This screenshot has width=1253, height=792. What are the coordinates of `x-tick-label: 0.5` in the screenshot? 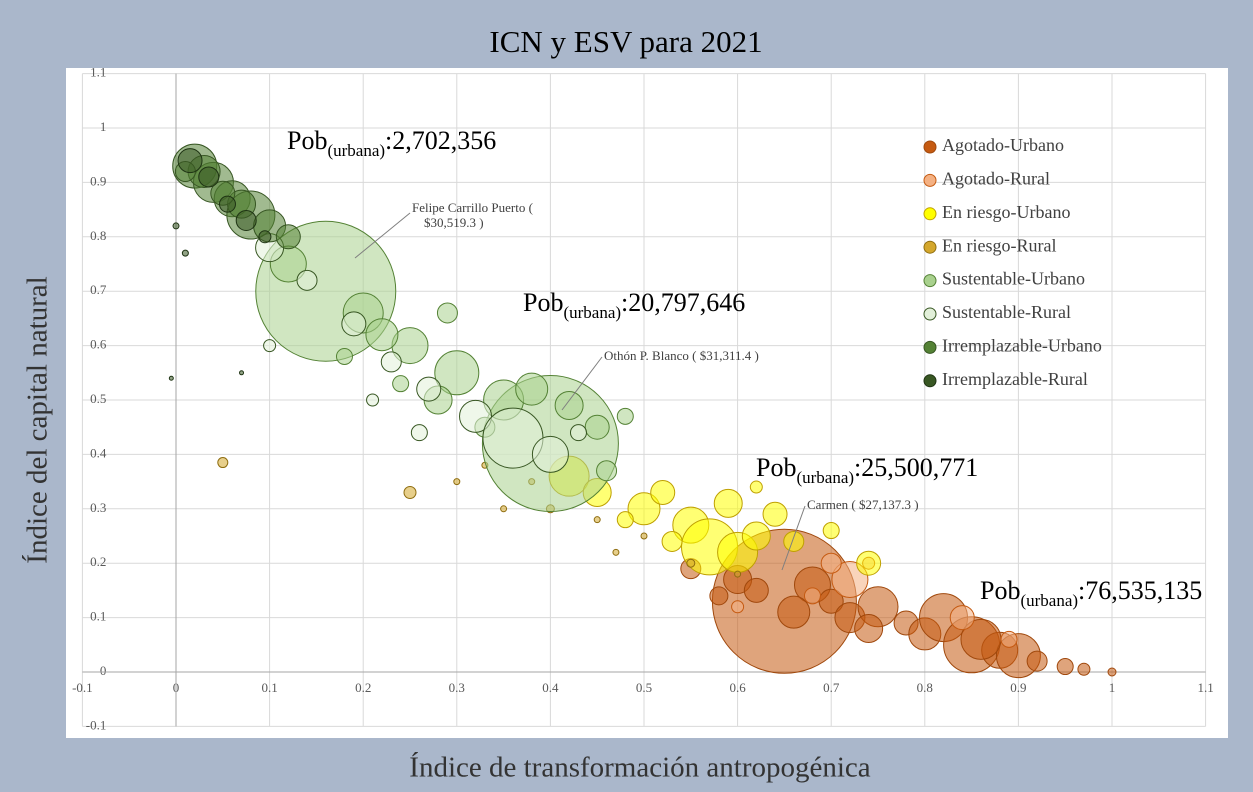 It's located at (644, 687).